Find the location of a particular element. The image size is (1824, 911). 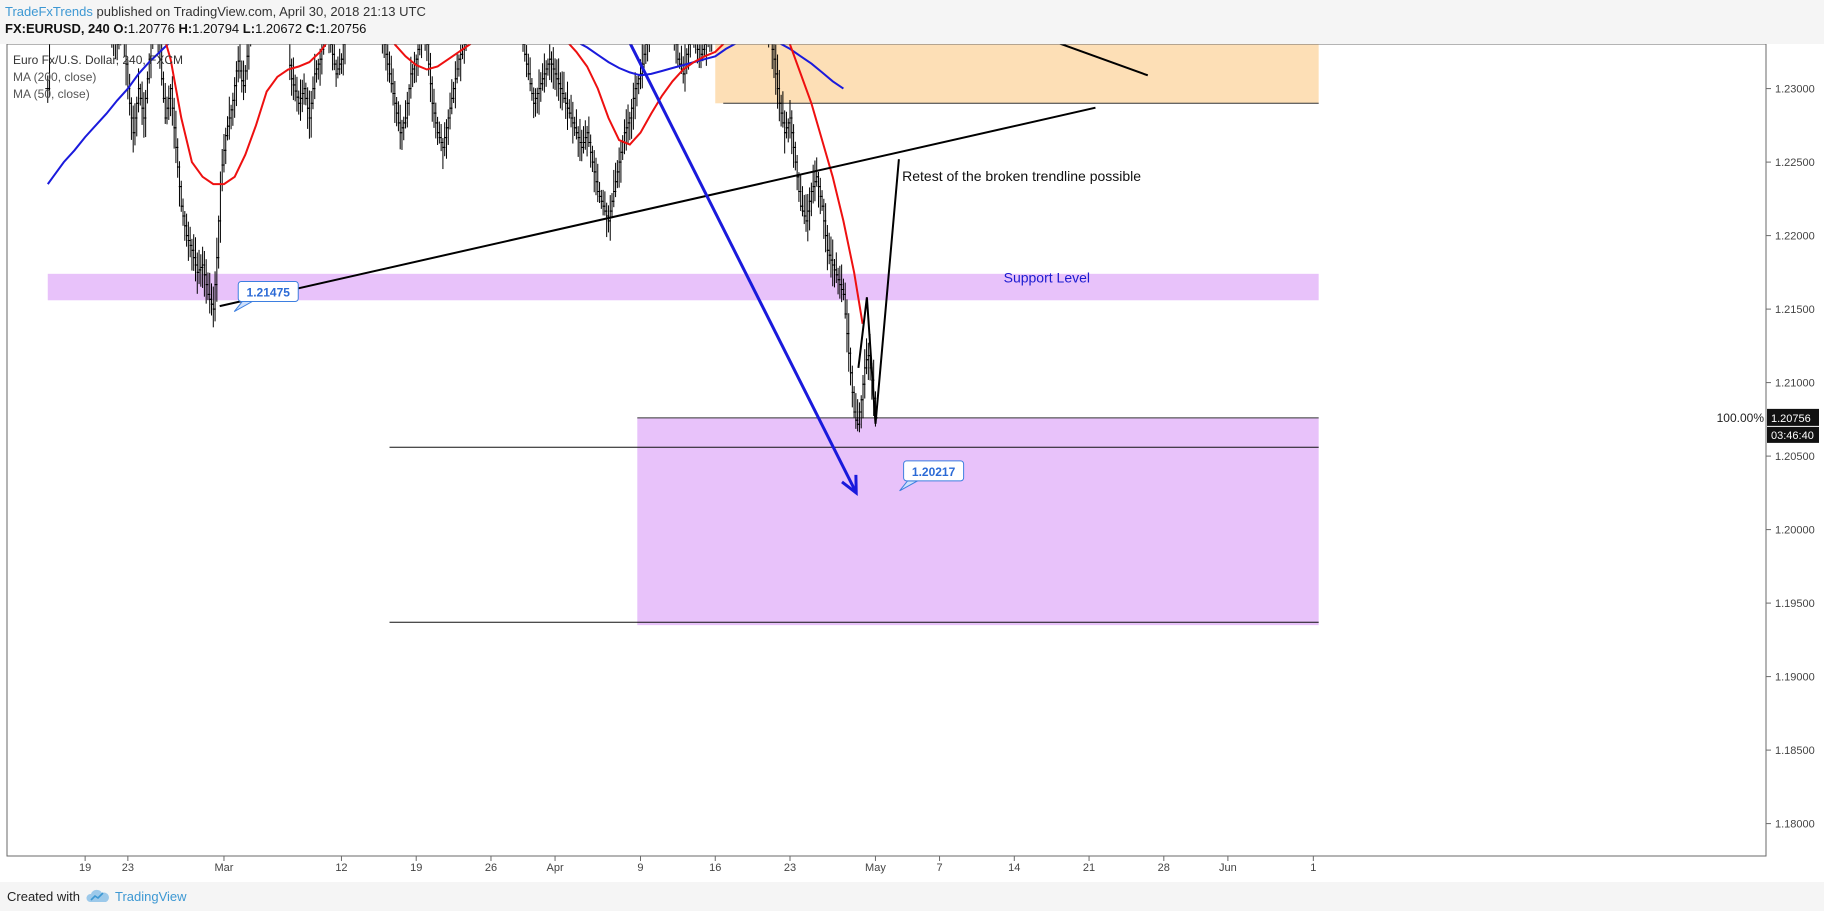

support-level-label: Support Level is located at coordinates (1047, 278).